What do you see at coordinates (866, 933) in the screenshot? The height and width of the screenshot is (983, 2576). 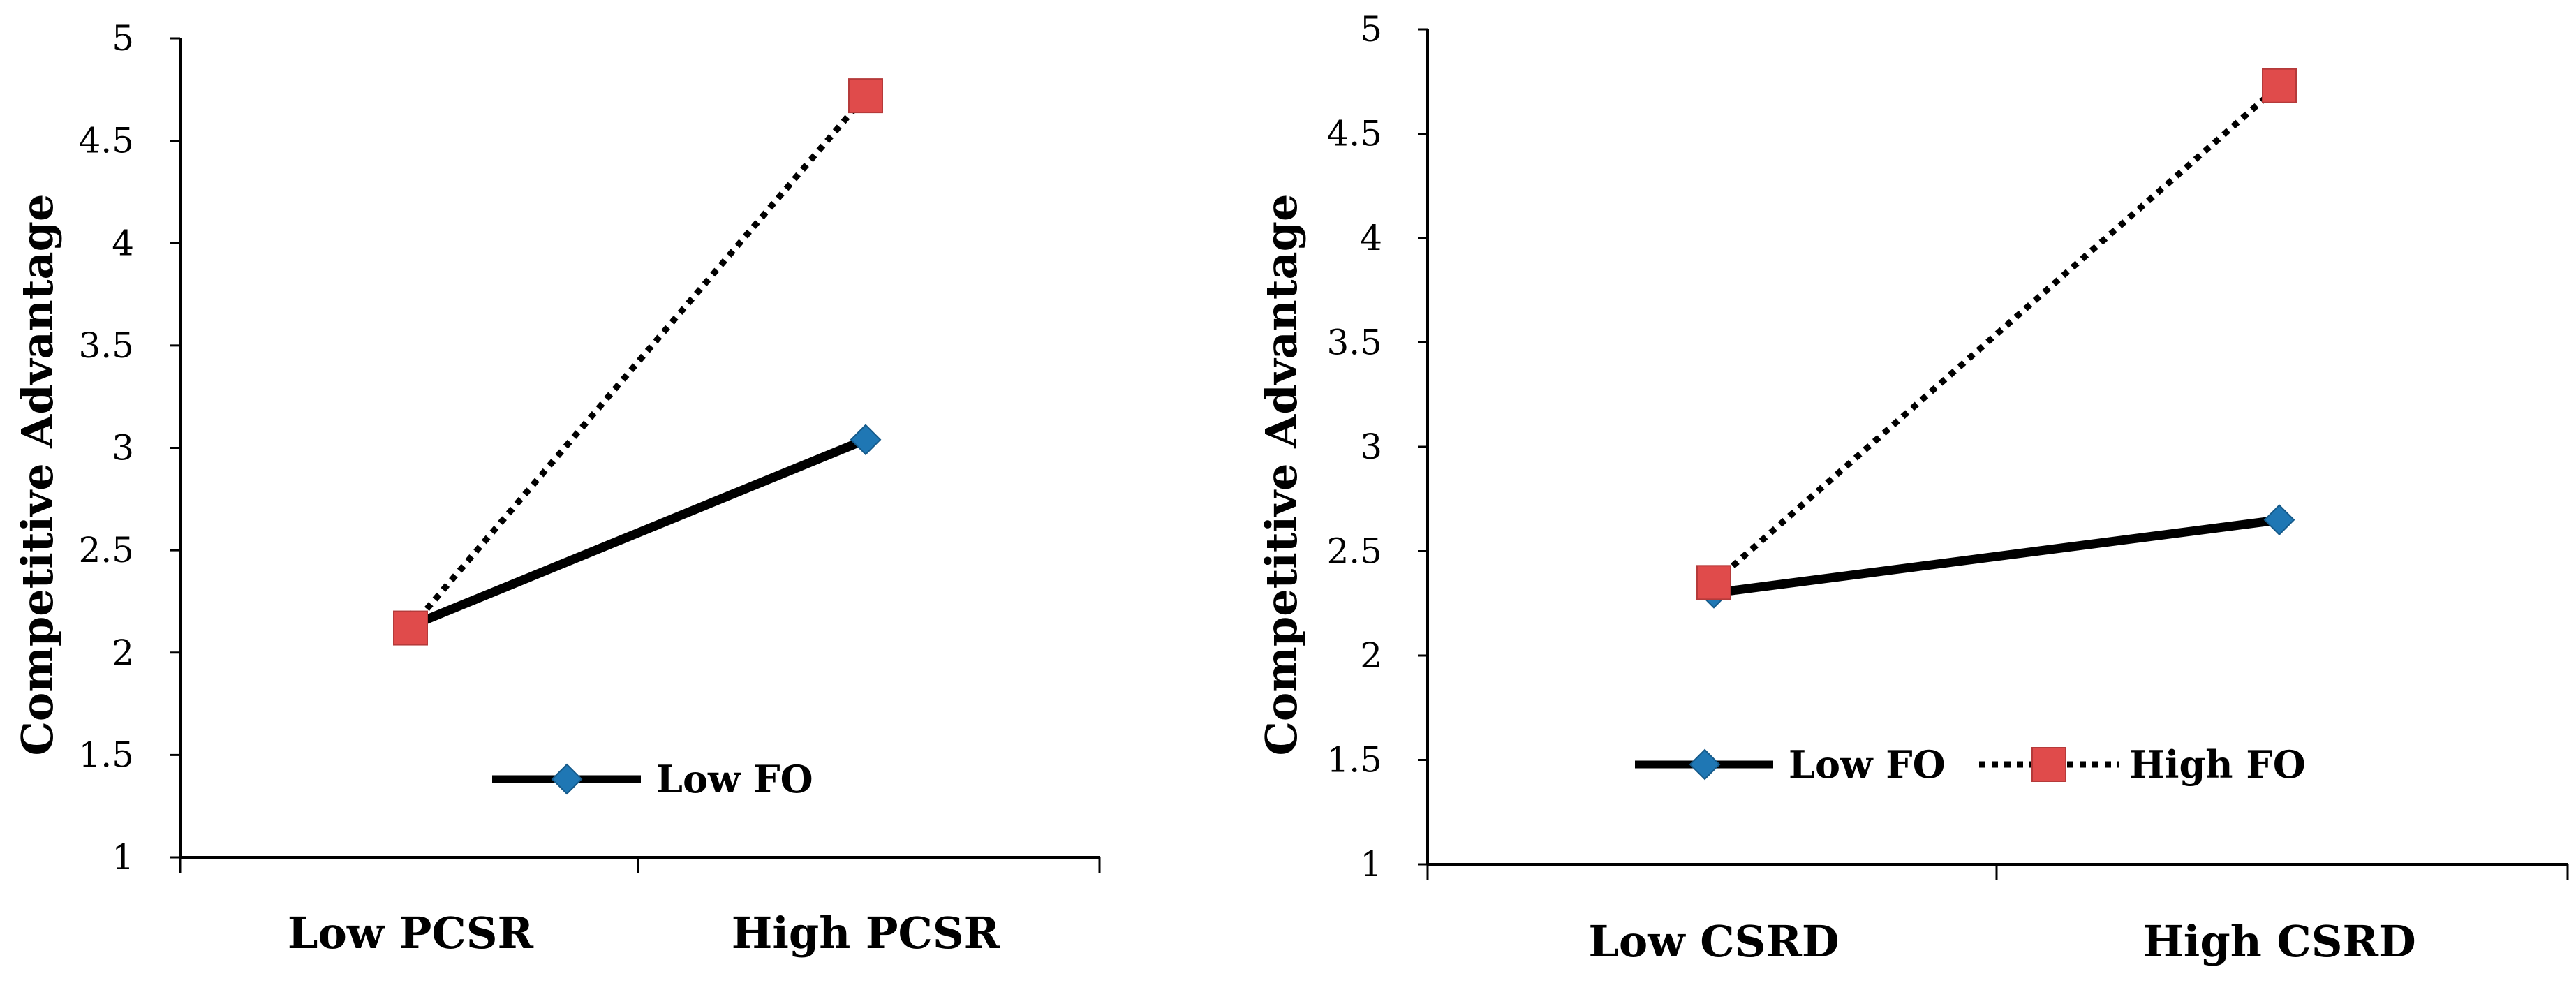 I see `x-category-label: High PCSR` at bounding box center [866, 933].